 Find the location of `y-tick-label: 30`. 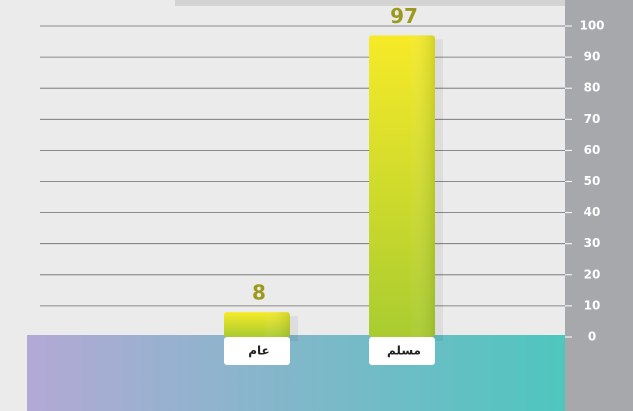

y-tick-label: 30 is located at coordinates (592, 243).